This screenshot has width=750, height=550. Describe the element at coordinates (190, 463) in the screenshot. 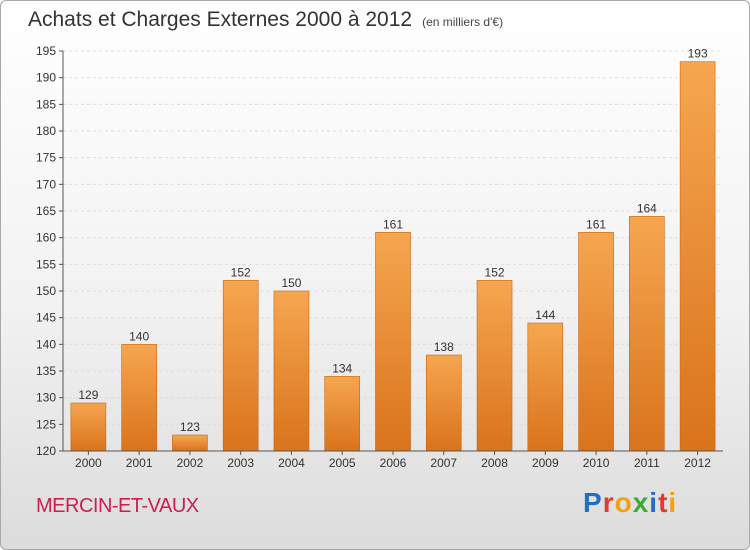

I see `x-tick-label: 2002` at that location.